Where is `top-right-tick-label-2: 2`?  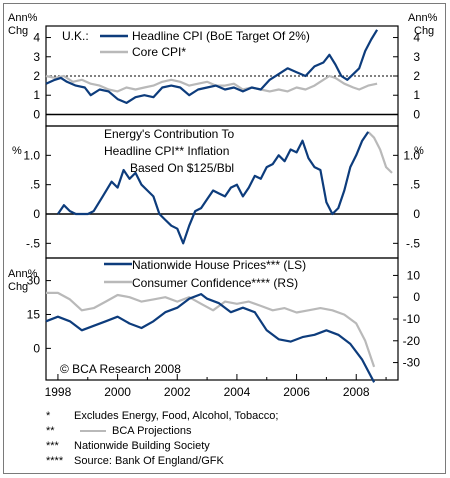
top-right-tick-label-2: 2 is located at coordinates (416, 76).